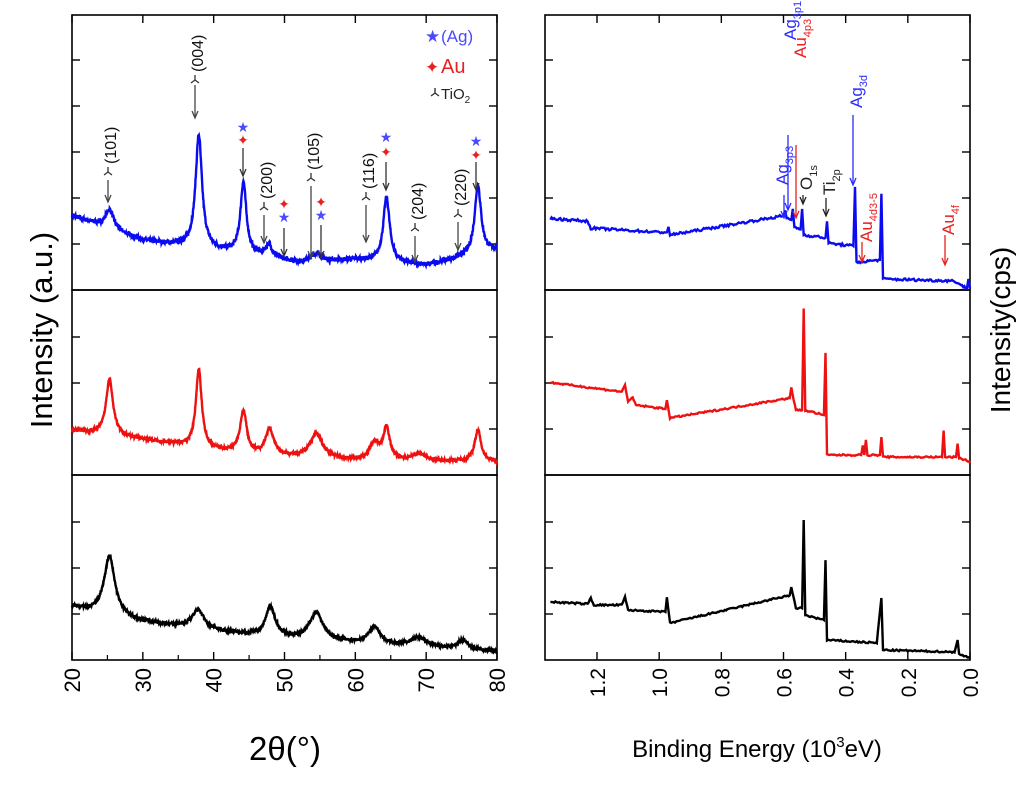  I want to click on xrd-curve-blue, so click(284, 200).